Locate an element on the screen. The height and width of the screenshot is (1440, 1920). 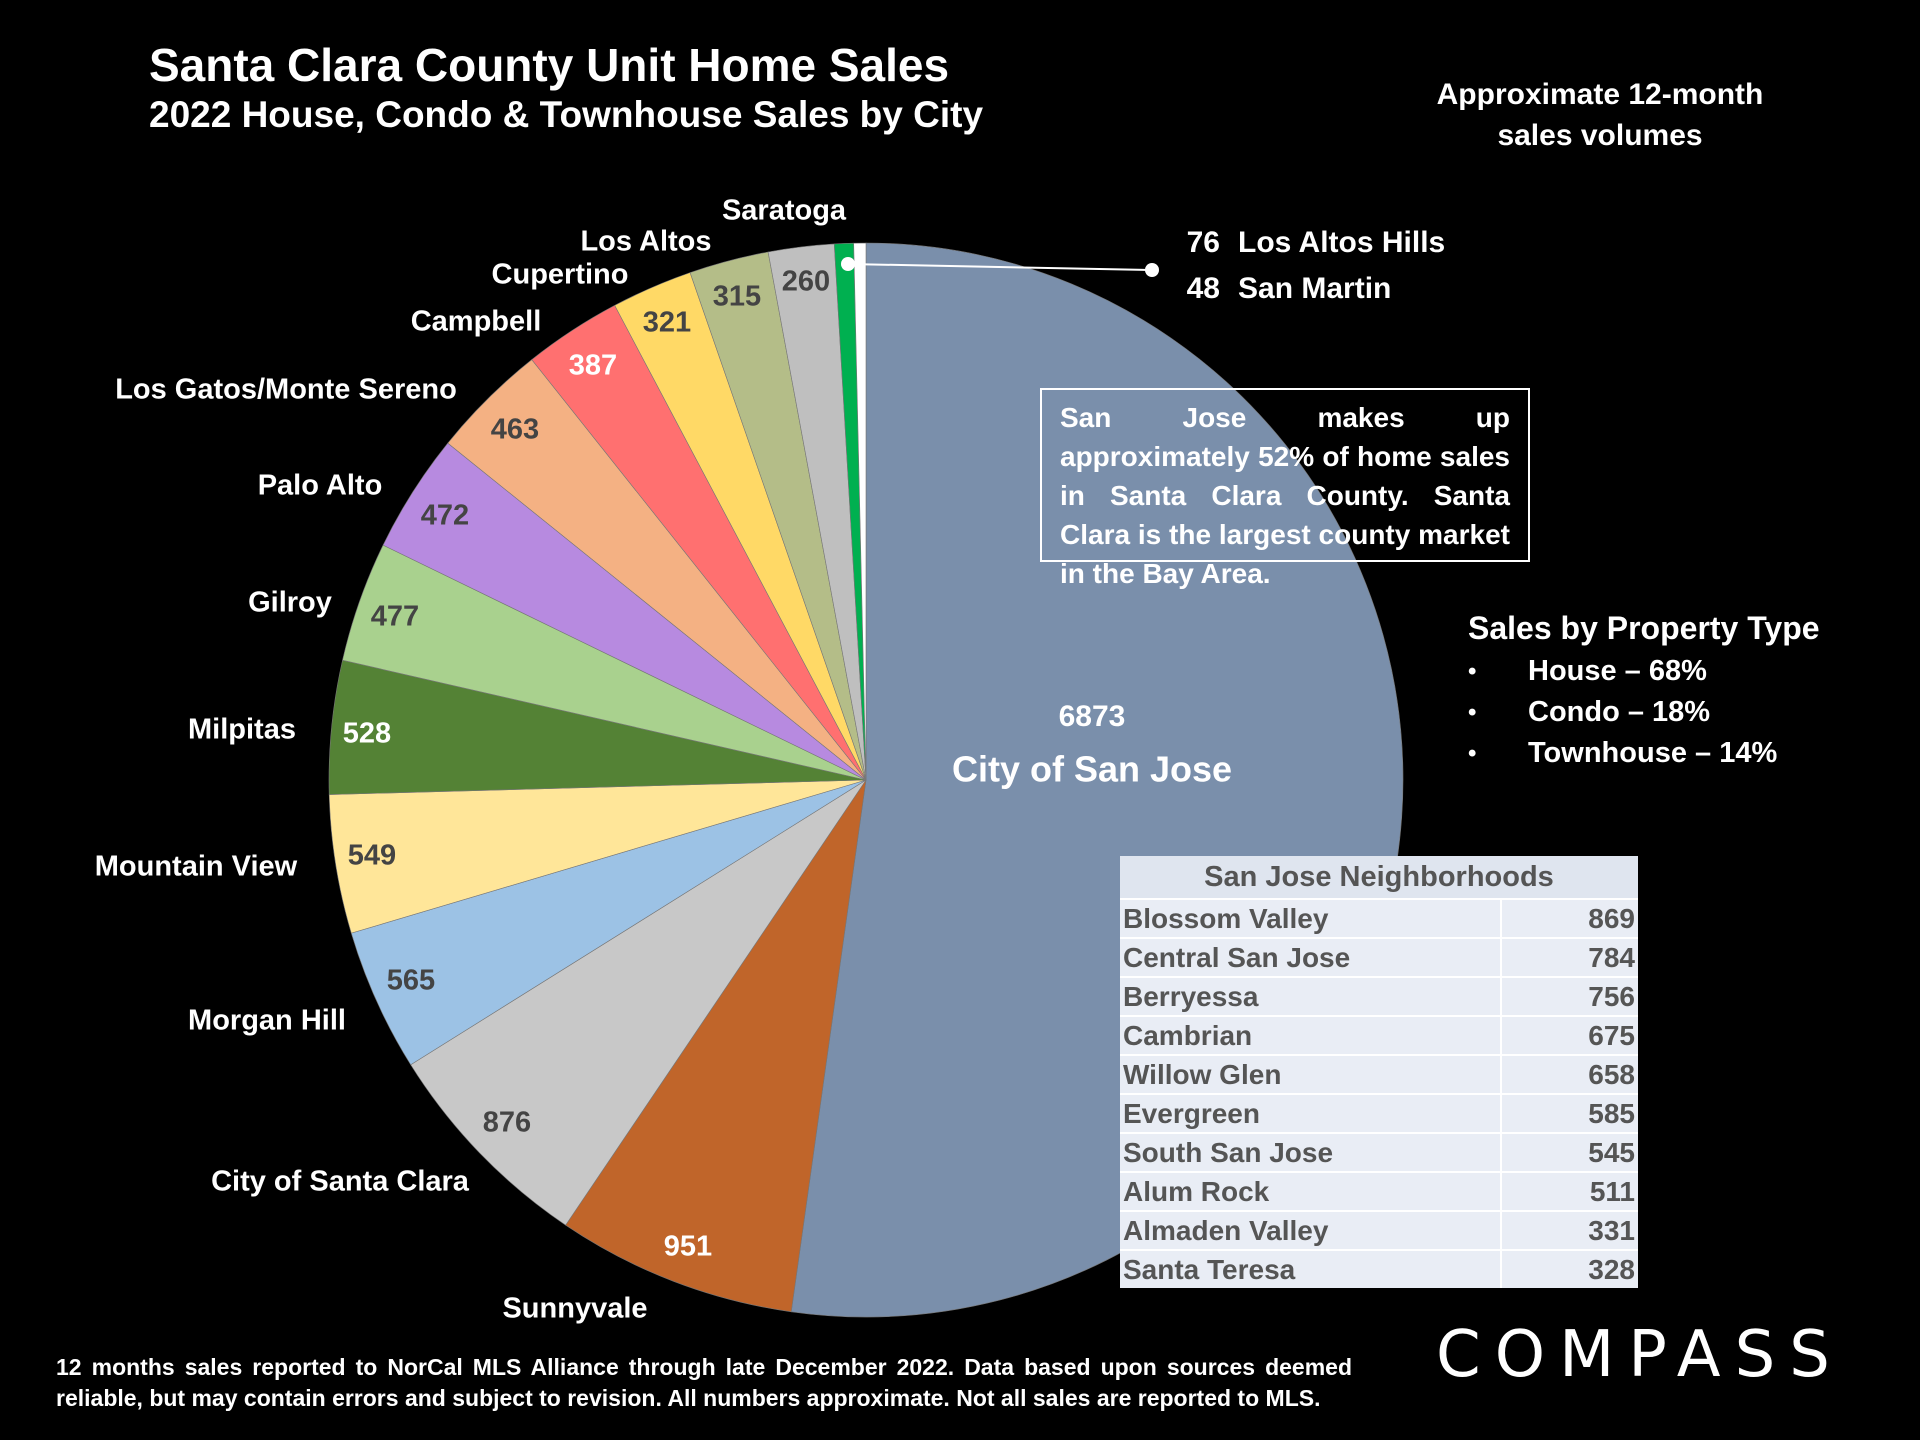
property-type-condo: Condo – 18% is located at coordinates (1644, 712).